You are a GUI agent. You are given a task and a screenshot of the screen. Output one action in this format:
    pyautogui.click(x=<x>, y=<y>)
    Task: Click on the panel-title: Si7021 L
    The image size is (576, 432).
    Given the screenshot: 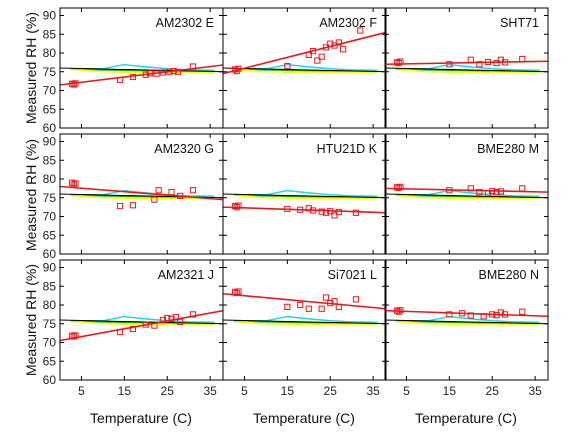 What is the action you would take?
    pyautogui.click(x=352, y=275)
    